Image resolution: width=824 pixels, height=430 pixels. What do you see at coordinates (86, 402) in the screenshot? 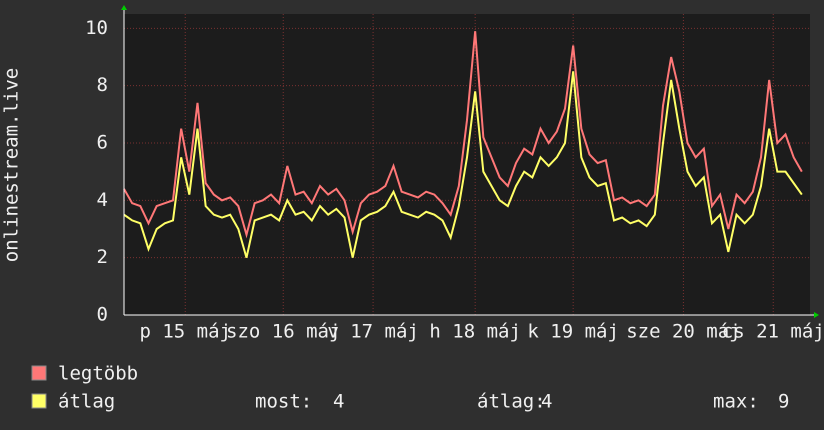
I see `legend-label: átlag` at bounding box center [86, 402].